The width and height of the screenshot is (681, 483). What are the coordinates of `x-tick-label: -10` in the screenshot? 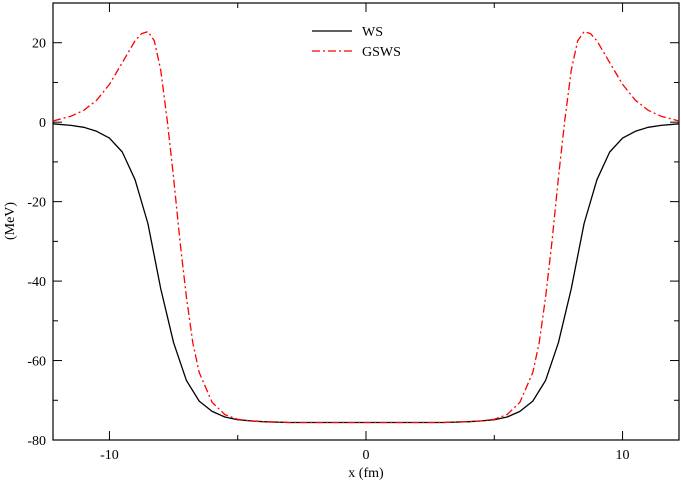 It's located at (109, 455).